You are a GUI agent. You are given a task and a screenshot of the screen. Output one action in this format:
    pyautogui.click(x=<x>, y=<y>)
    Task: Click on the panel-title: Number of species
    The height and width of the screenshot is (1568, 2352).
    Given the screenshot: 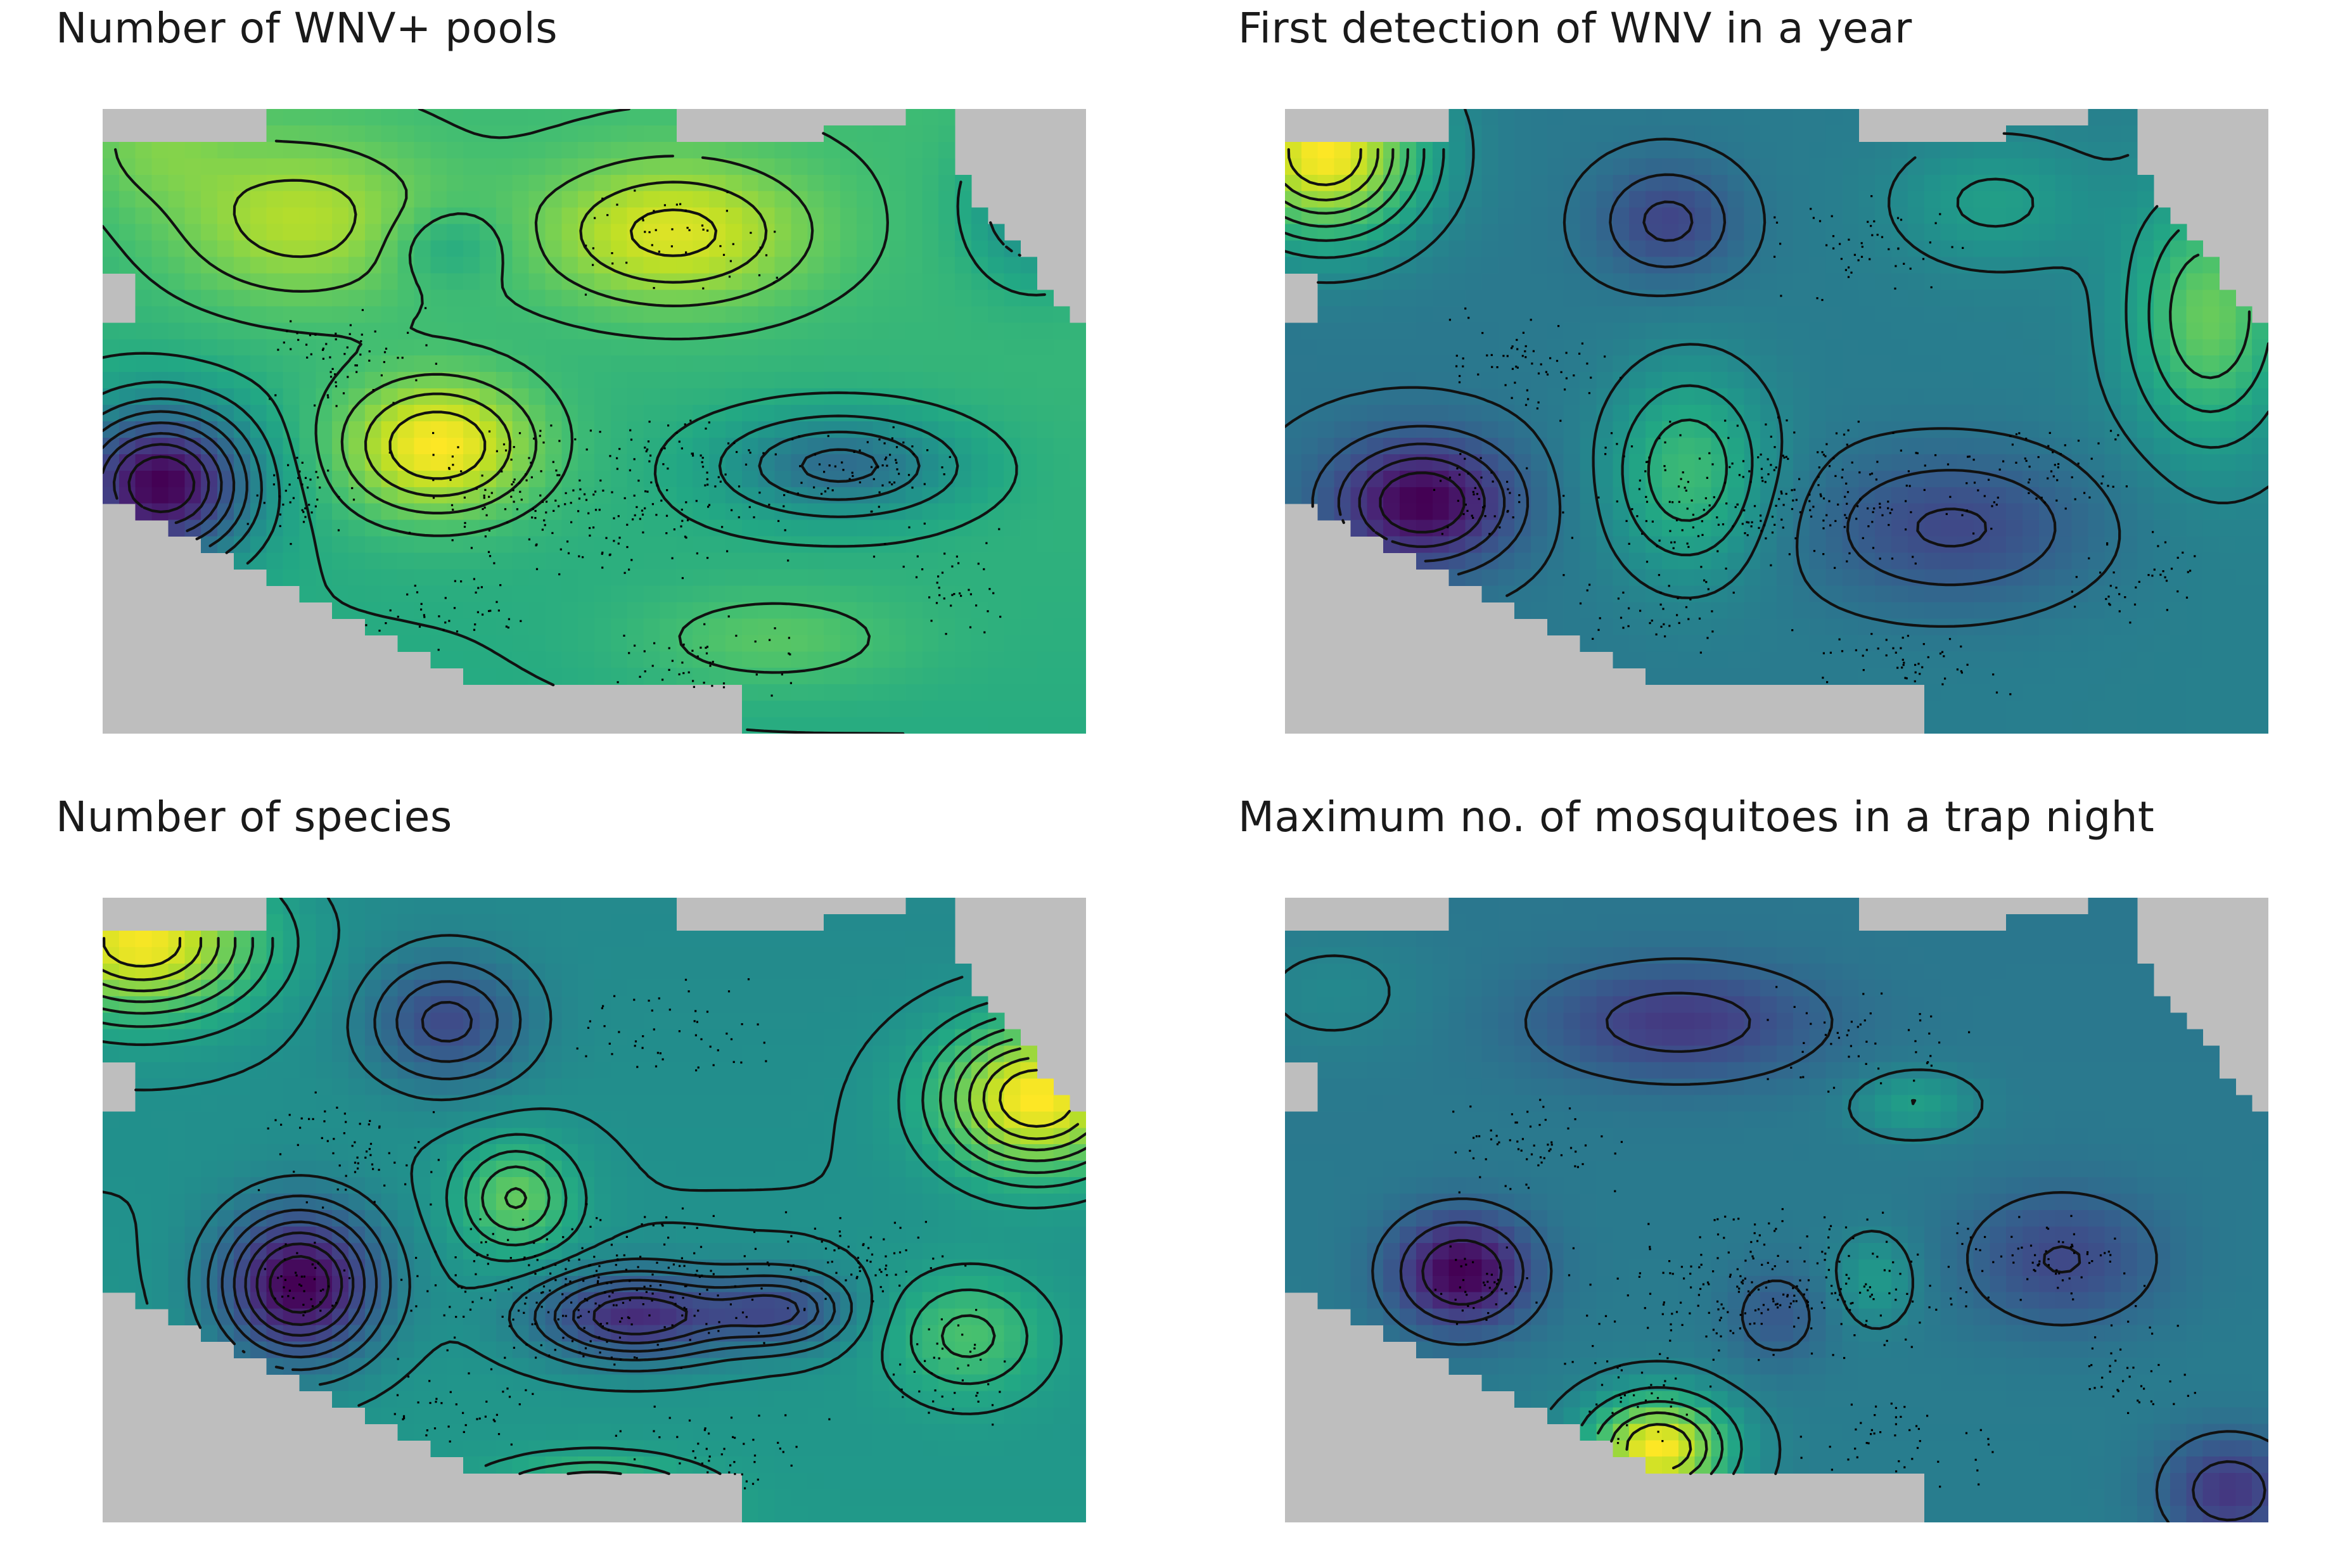 What is the action you would take?
    pyautogui.click(x=254, y=817)
    